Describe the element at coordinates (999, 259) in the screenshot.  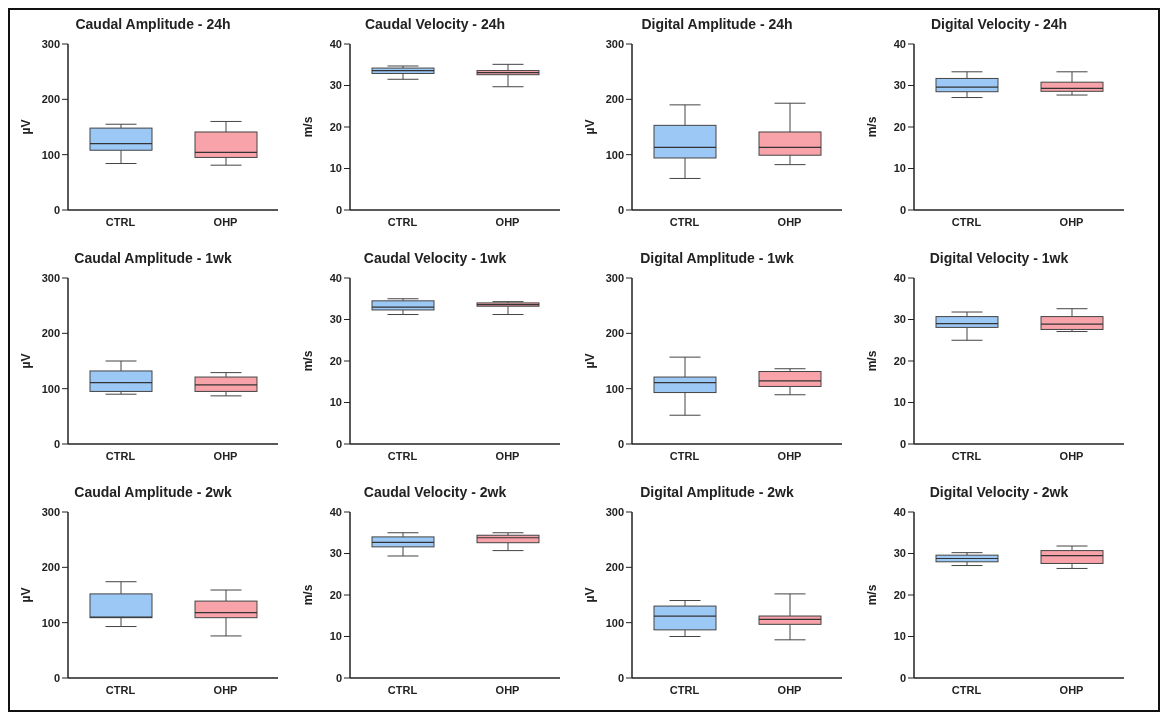
I see `chart-title: Digital Velocity - 1wk` at that location.